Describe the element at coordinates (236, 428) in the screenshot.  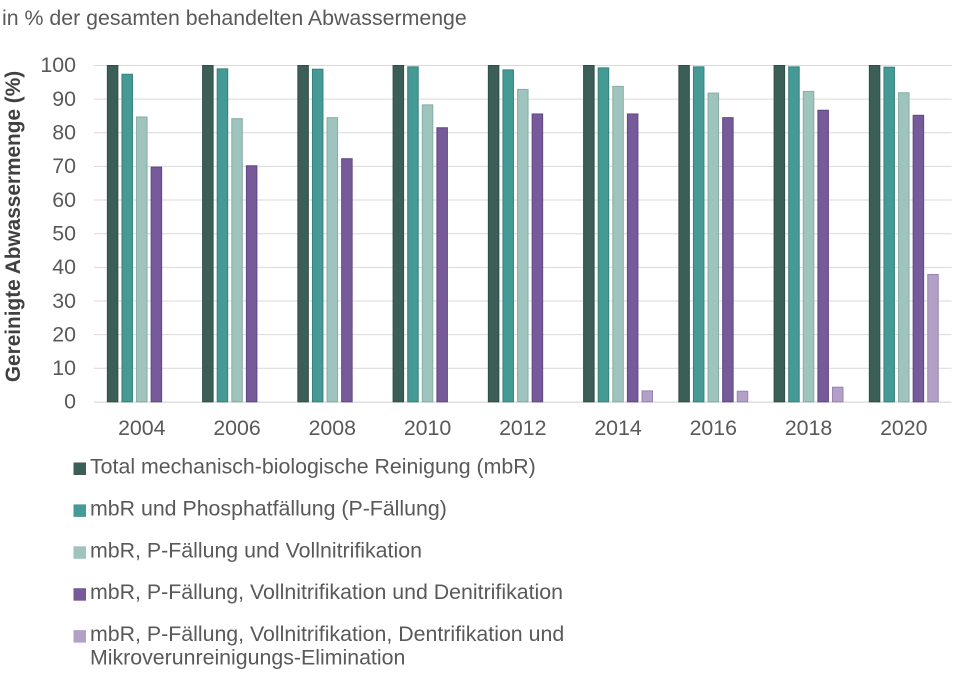
I see `svg-text: 2006` at that location.